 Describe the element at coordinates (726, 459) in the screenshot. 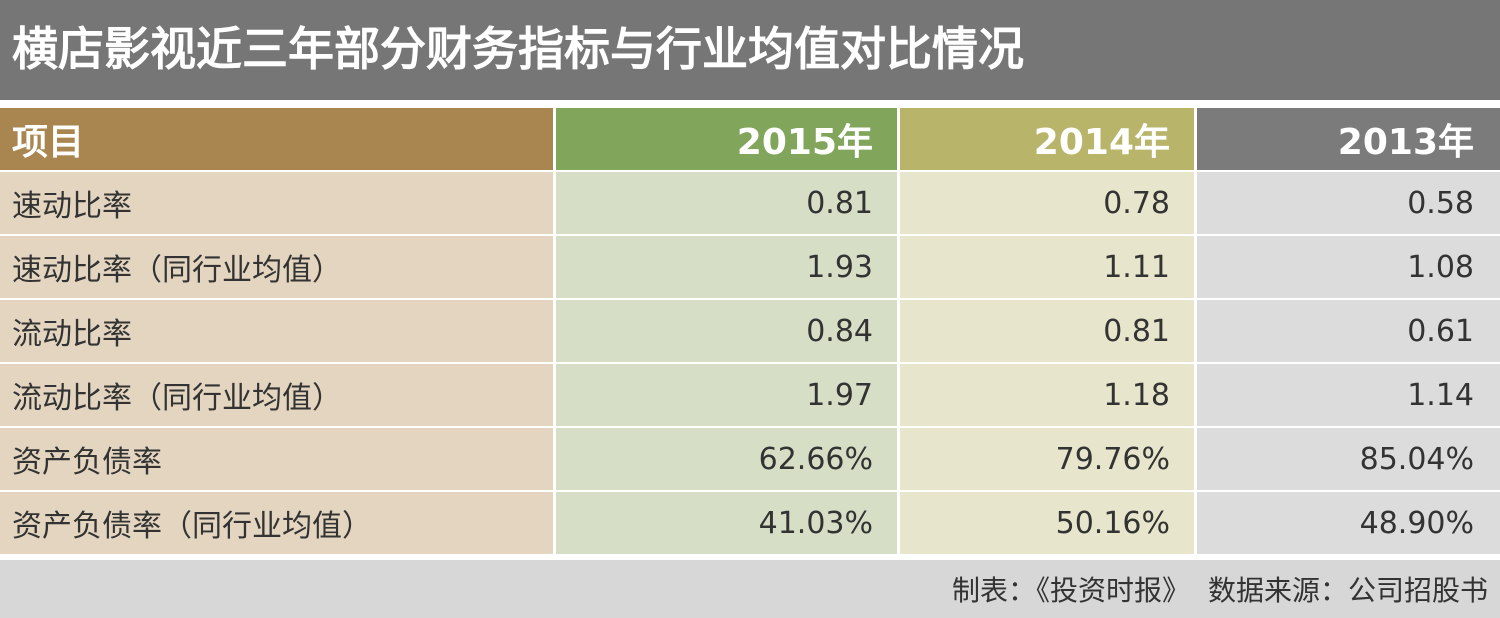

I see `value-cell-2015: 62.66%` at that location.